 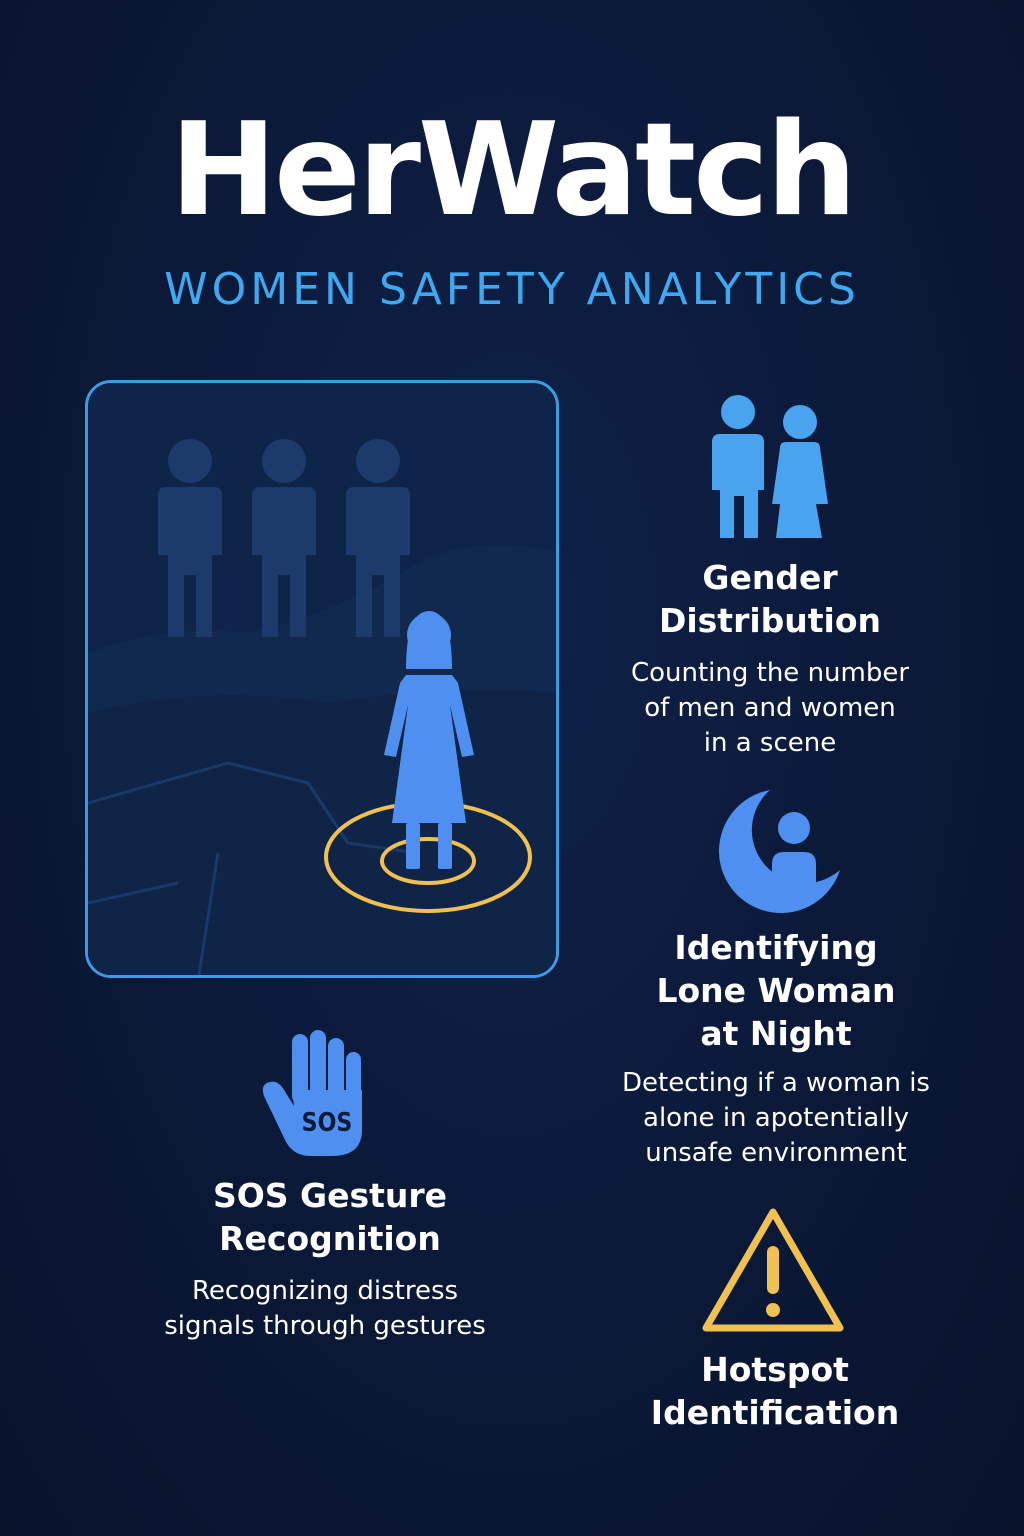 I want to click on hotspot-identification-title: Hotspot Identification, so click(x=775, y=1391).